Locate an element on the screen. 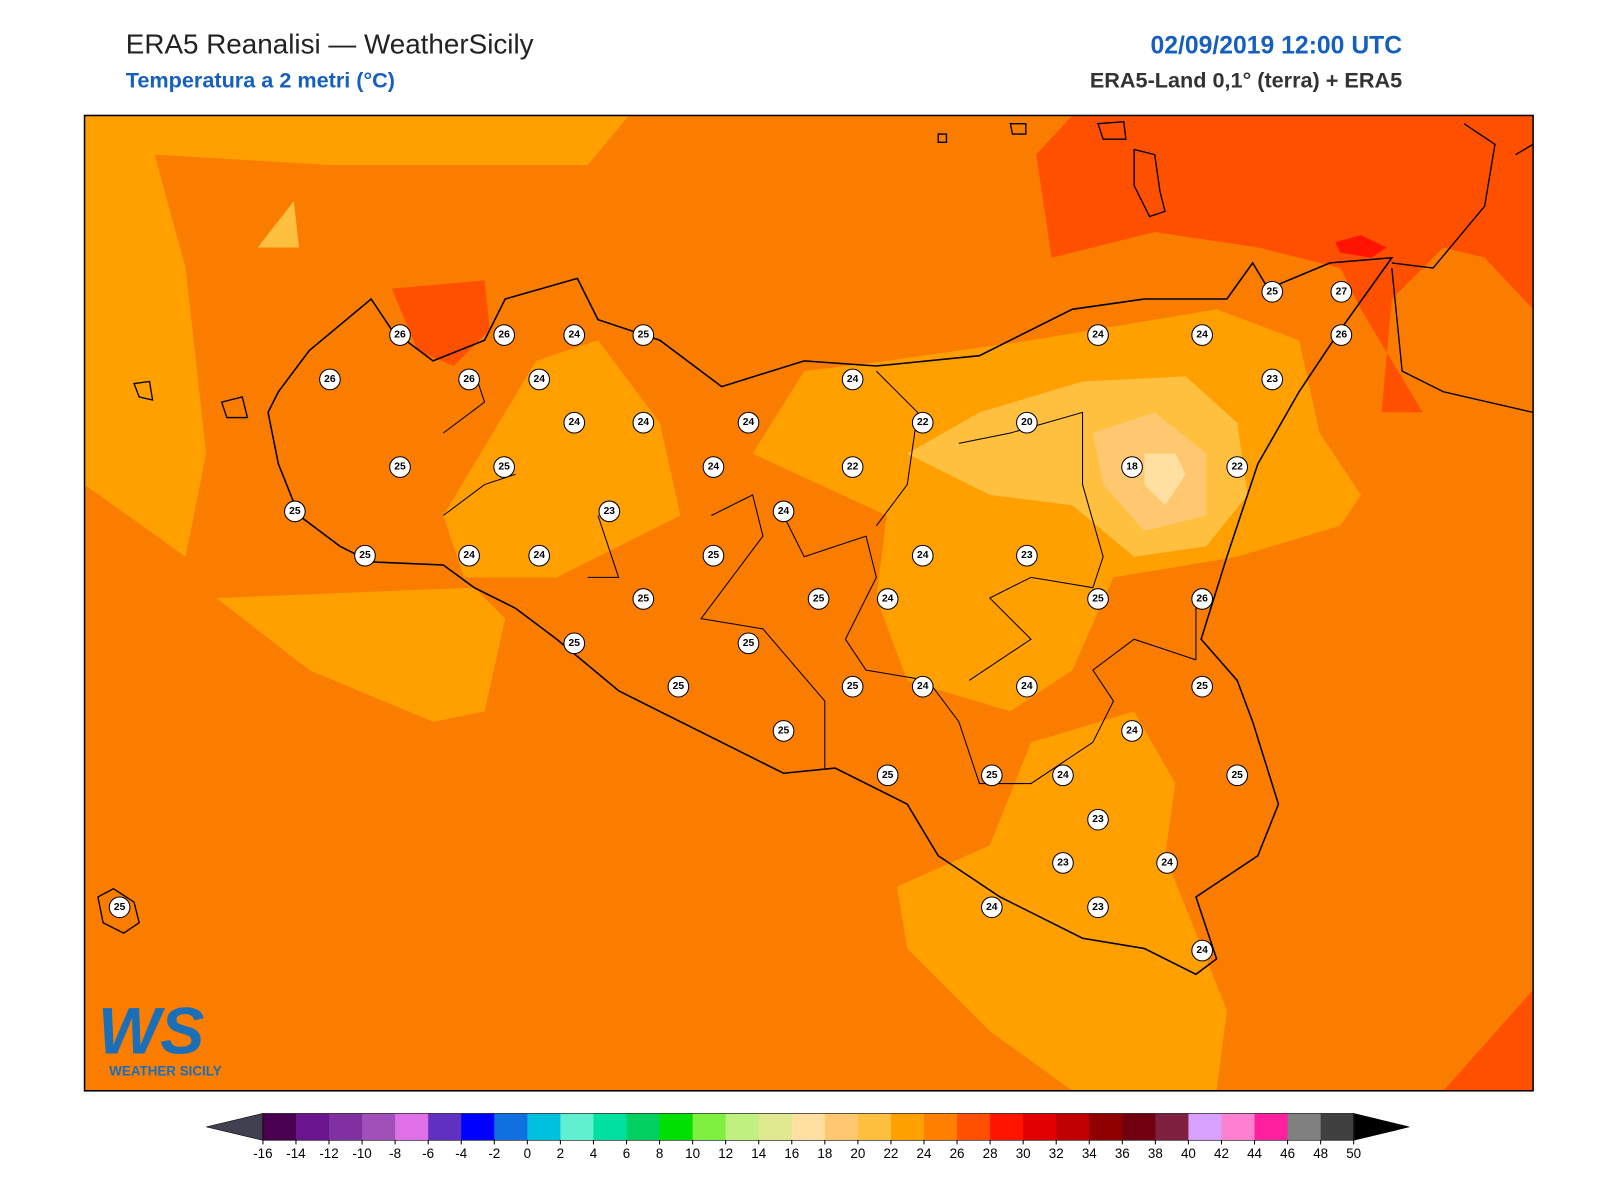  colorbar-tick-label: 46 is located at coordinates (1287, 1153).